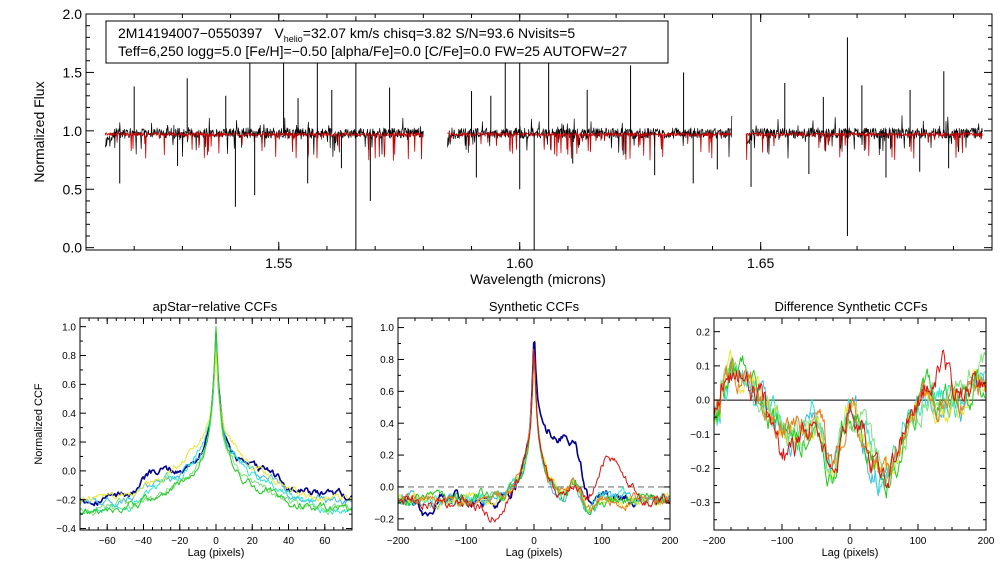 The image size is (1008, 581). Describe the element at coordinates (387, 488) in the screenshot. I see `synthetic-ytick-label: 0.0` at that location.